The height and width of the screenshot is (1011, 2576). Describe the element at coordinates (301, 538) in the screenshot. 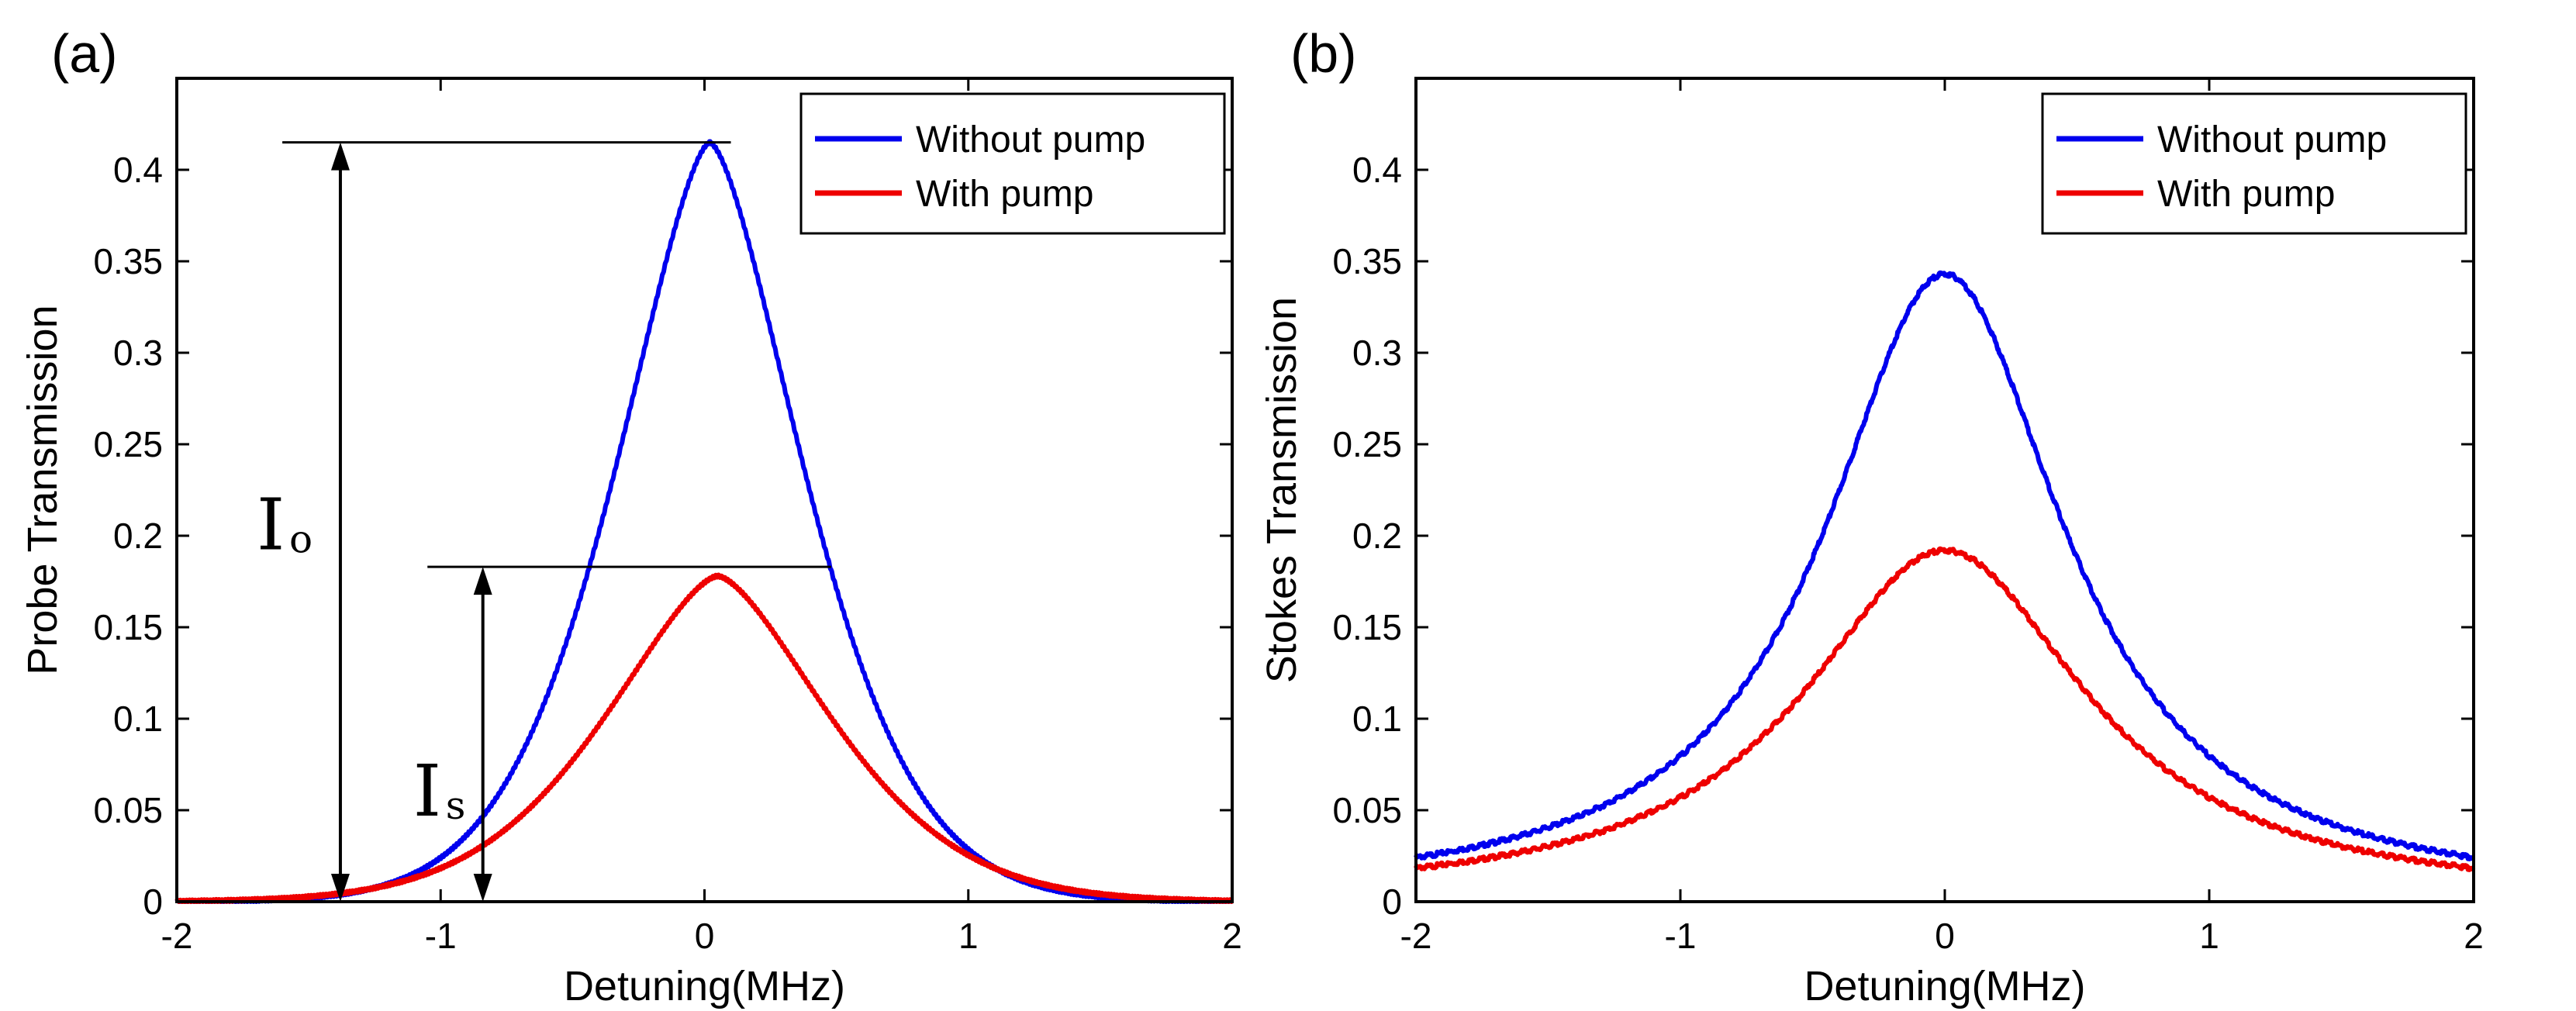

I see `annotation-subscript: o` at that location.